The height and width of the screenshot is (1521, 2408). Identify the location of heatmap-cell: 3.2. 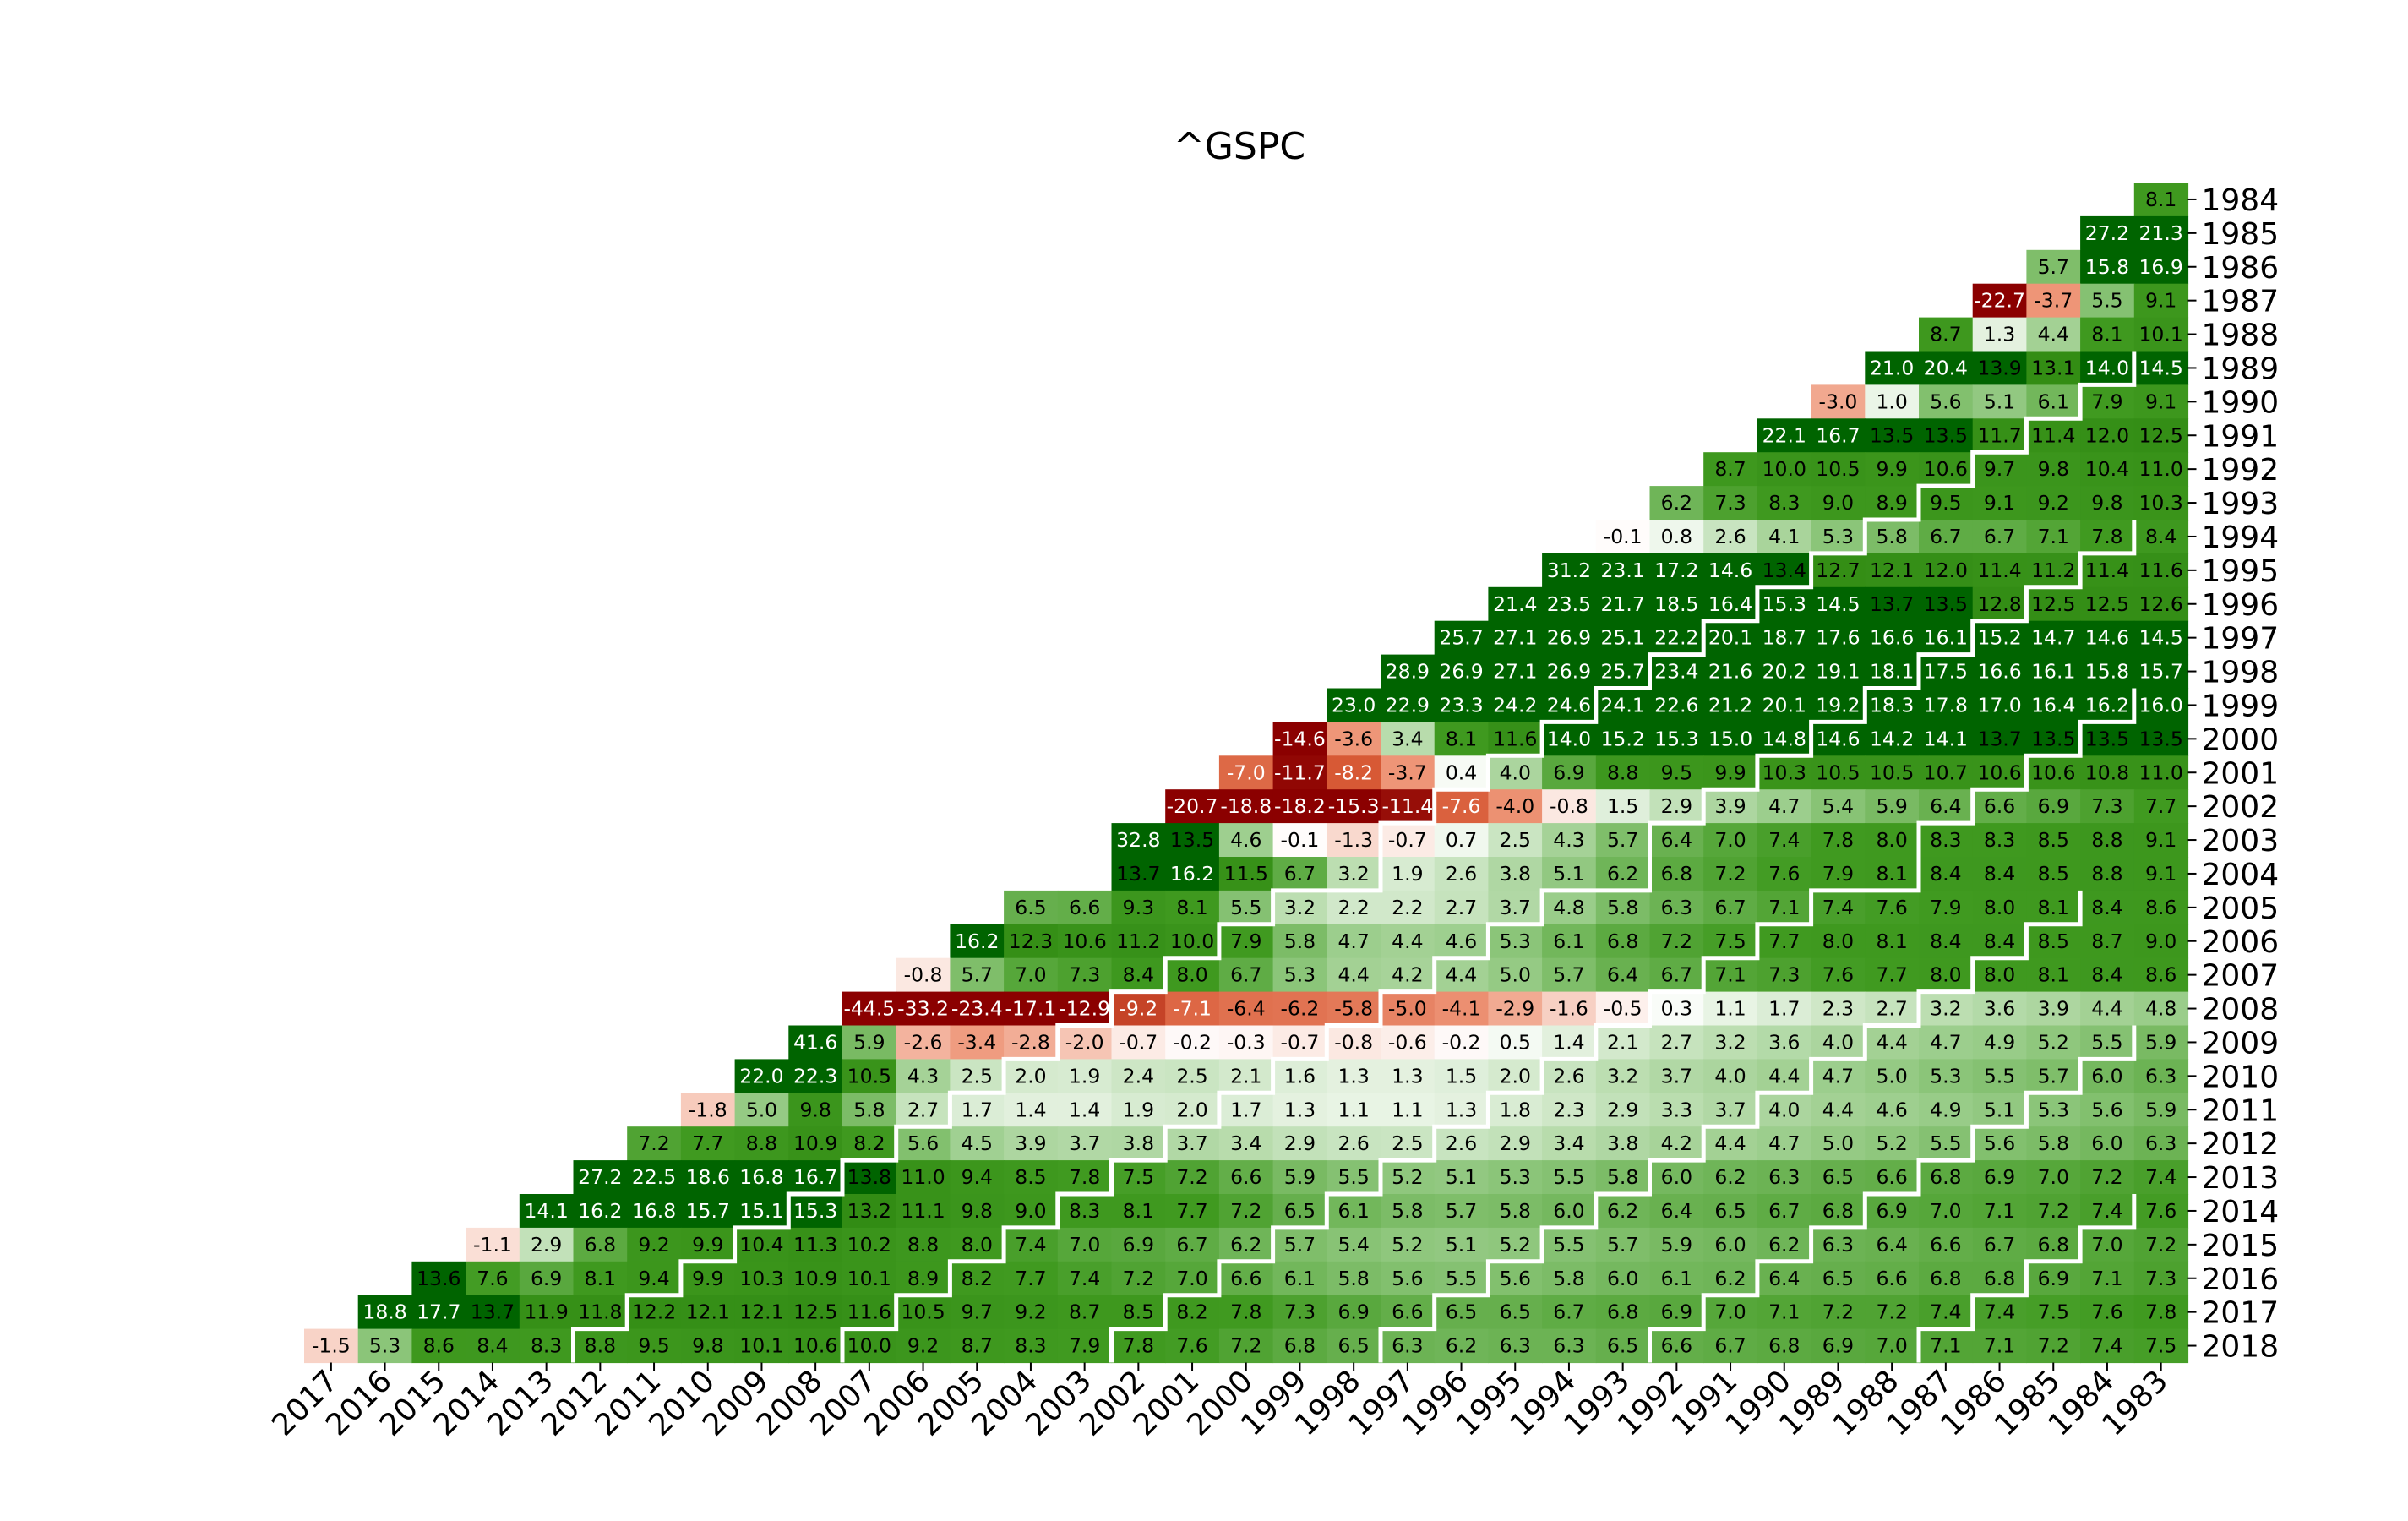
(1354, 874).